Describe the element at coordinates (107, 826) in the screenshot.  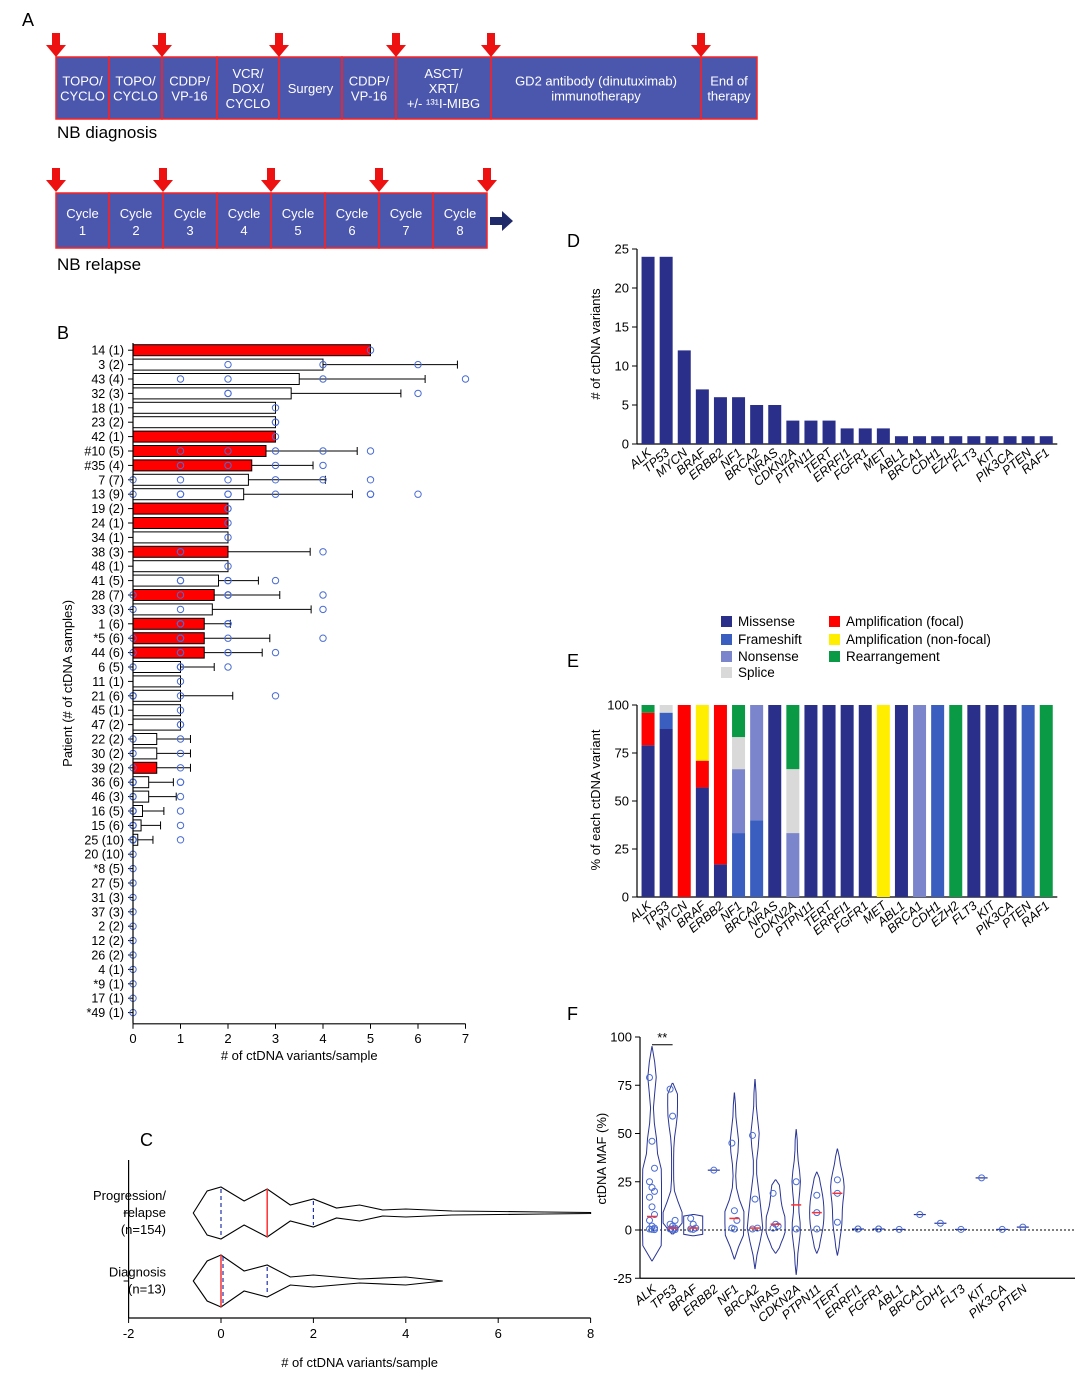
I see `patient-row-label: 15 (6)` at that location.